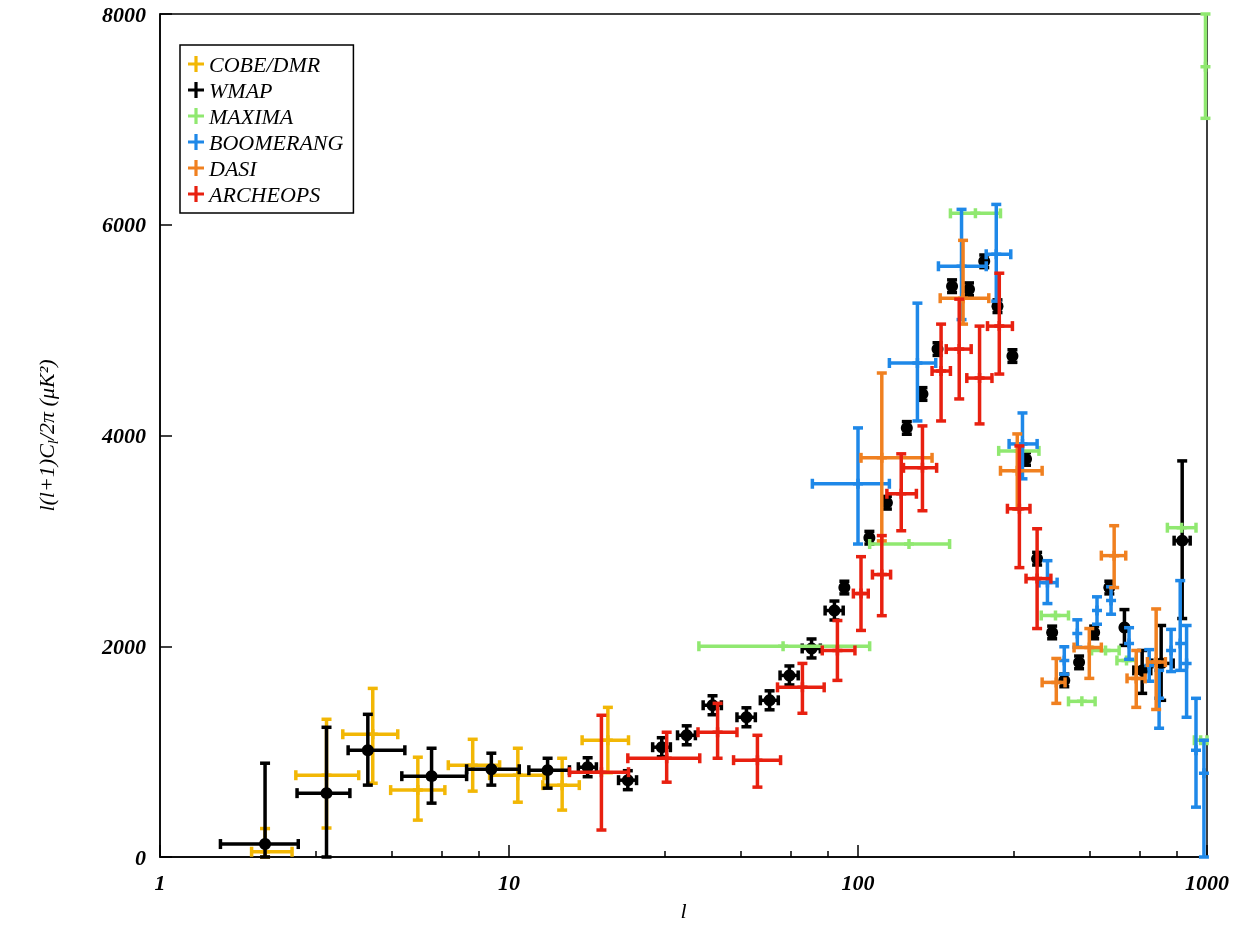 This screenshot has height=941, width=1248. Describe the element at coordinates (124, 225) in the screenshot. I see `y-tick-label: 6000` at that location.